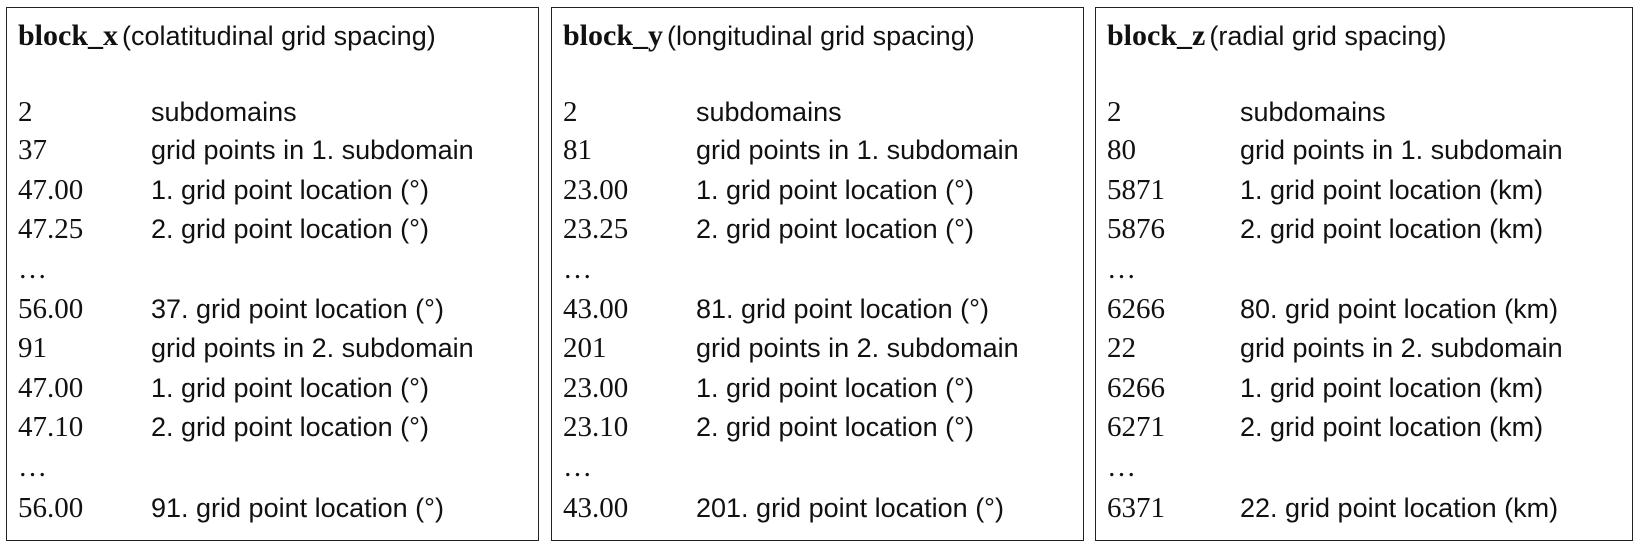 Image resolution: width=1640 pixels, height=553 pixels. I want to click on row-label: 22. grid point location (km), so click(1399, 508).